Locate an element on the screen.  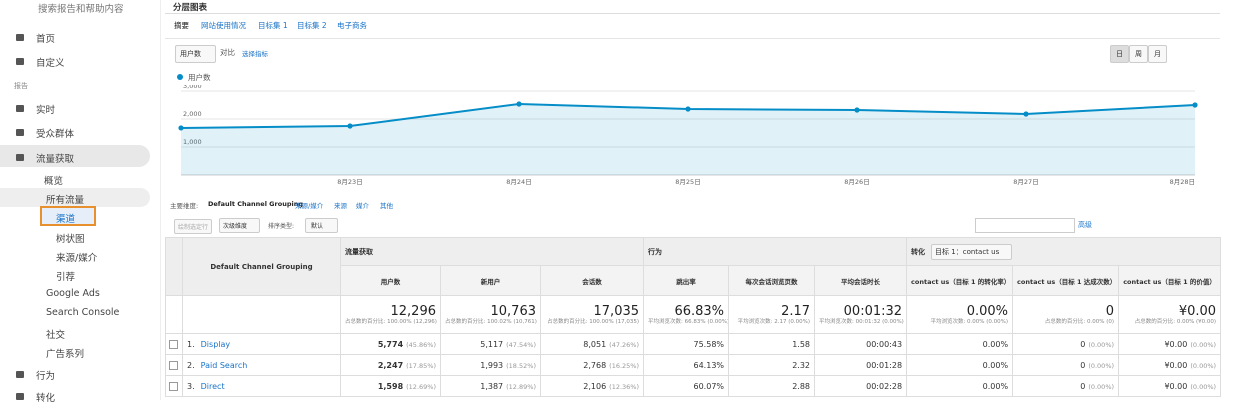
column-header: 跳出率 is located at coordinates (686, 280).